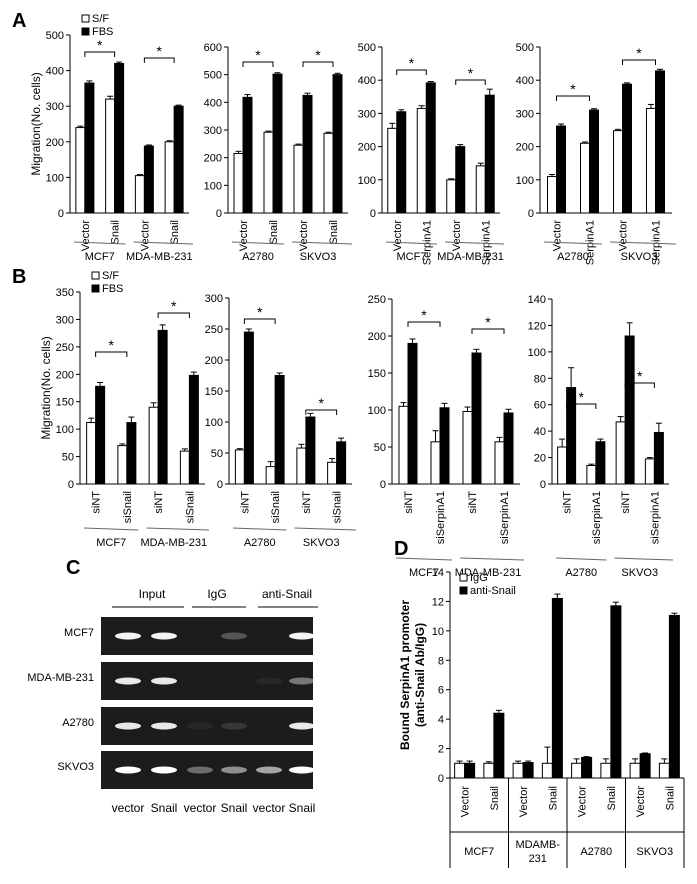 The width and height of the screenshot is (697, 884). Describe the element at coordinates (537, 326) in the screenshot. I see `y-tick-label: 120` at that location.